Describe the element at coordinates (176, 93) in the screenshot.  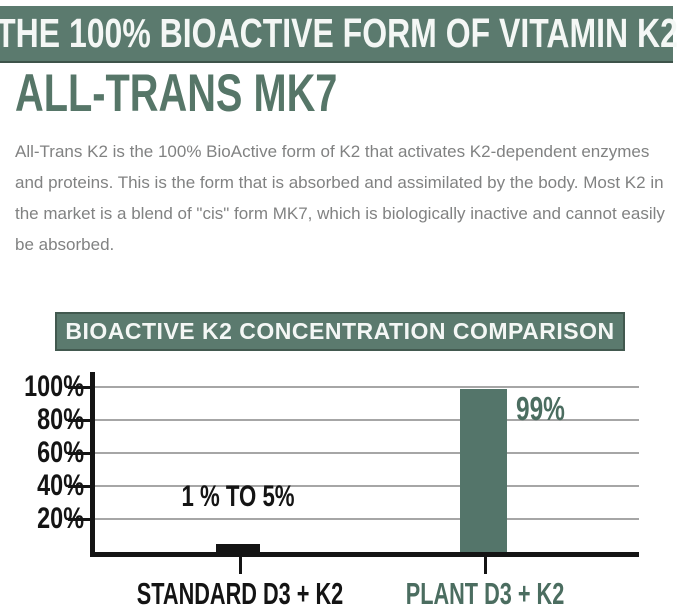
I see `page-title: ALL-TRANS MK7` at that location.